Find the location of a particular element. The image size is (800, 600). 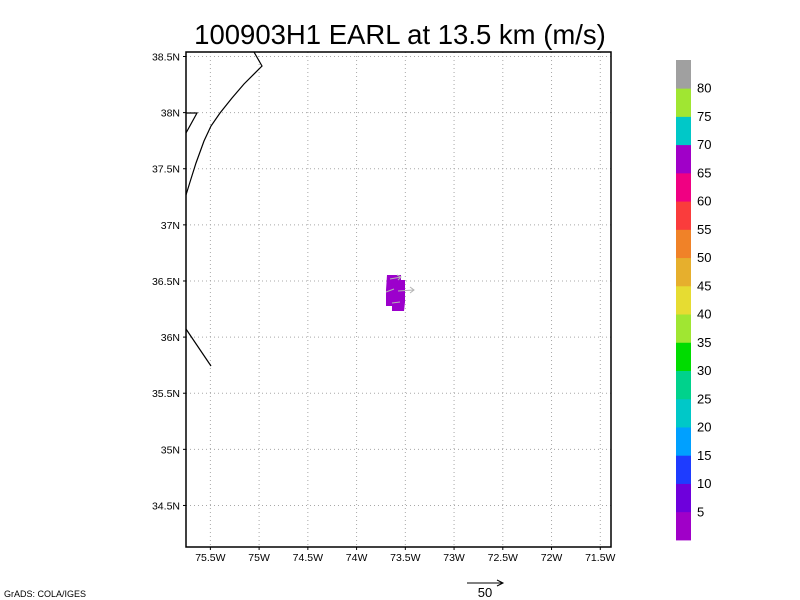

colorbar: 5 10 15 20 25 30 35 40 45 50 55 60 65 70 75 80 is located at coordinates (693, 300).